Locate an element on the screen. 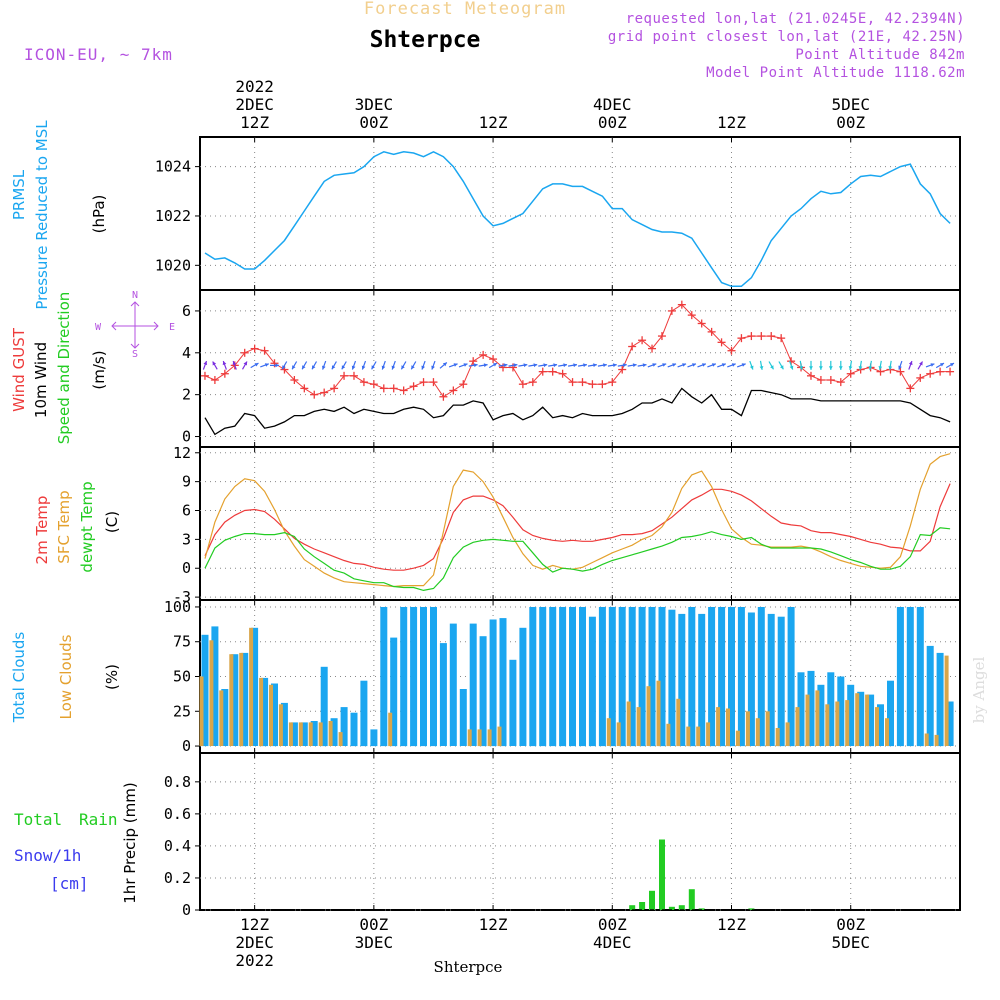 This screenshot has width=1000, height=1000. temp-ytick-label: 3 is located at coordinates (186, 539).